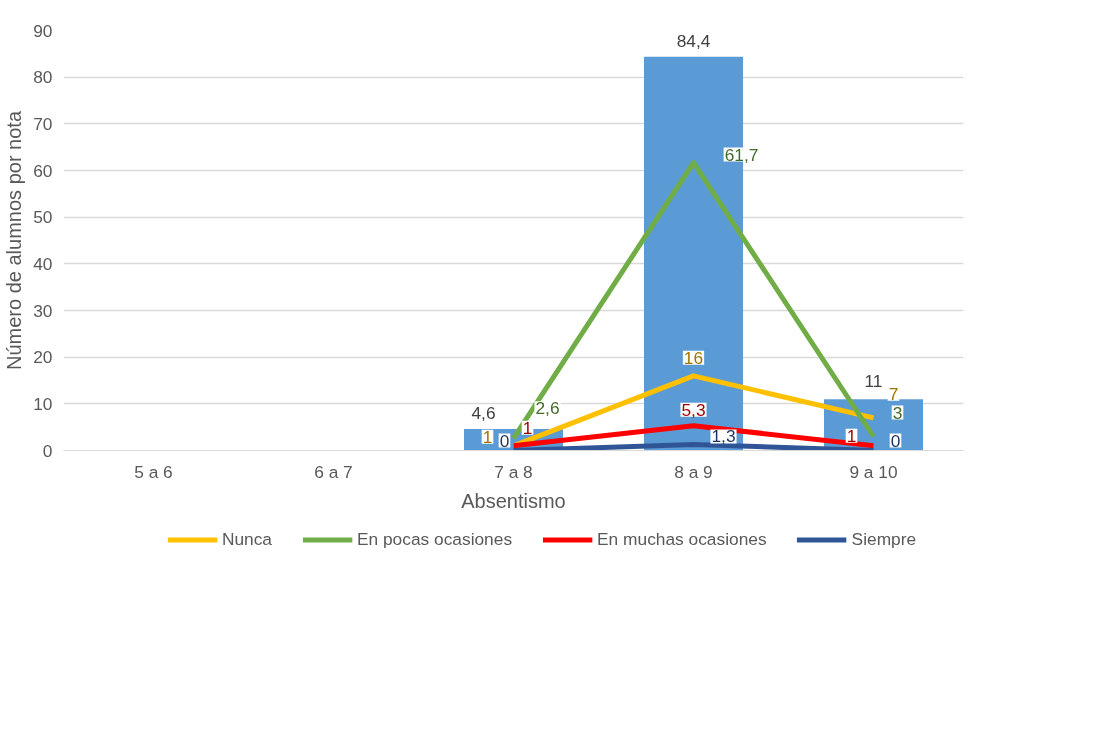  What do you see at coordinates (723, 436) in the screenshot?
I see `data-label: 1,3` at bounding box center [723, 436].